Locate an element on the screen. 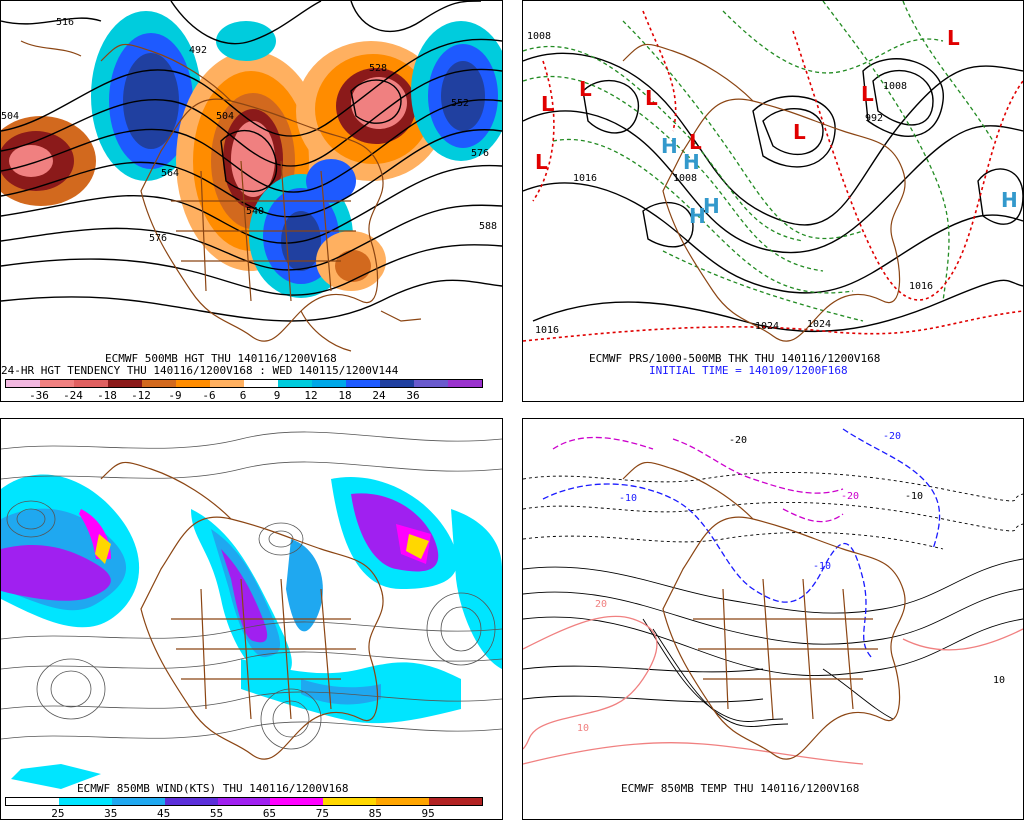 The height and width of the screenshot is (820, 1024). colorbar-label: 55 is located at coordinates (216, 813).